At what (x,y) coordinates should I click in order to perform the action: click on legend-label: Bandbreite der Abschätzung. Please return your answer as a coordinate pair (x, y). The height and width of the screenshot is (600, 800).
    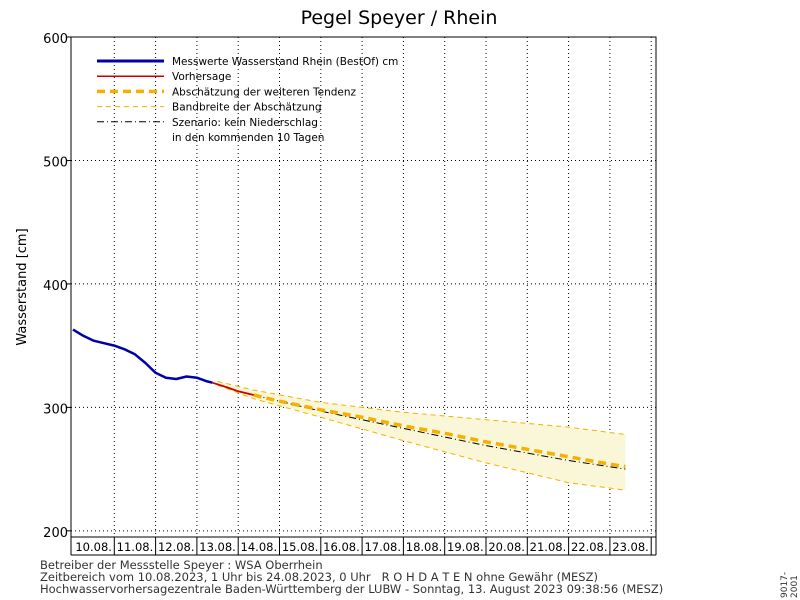
    Looking at the image, I should click on (247, 108).